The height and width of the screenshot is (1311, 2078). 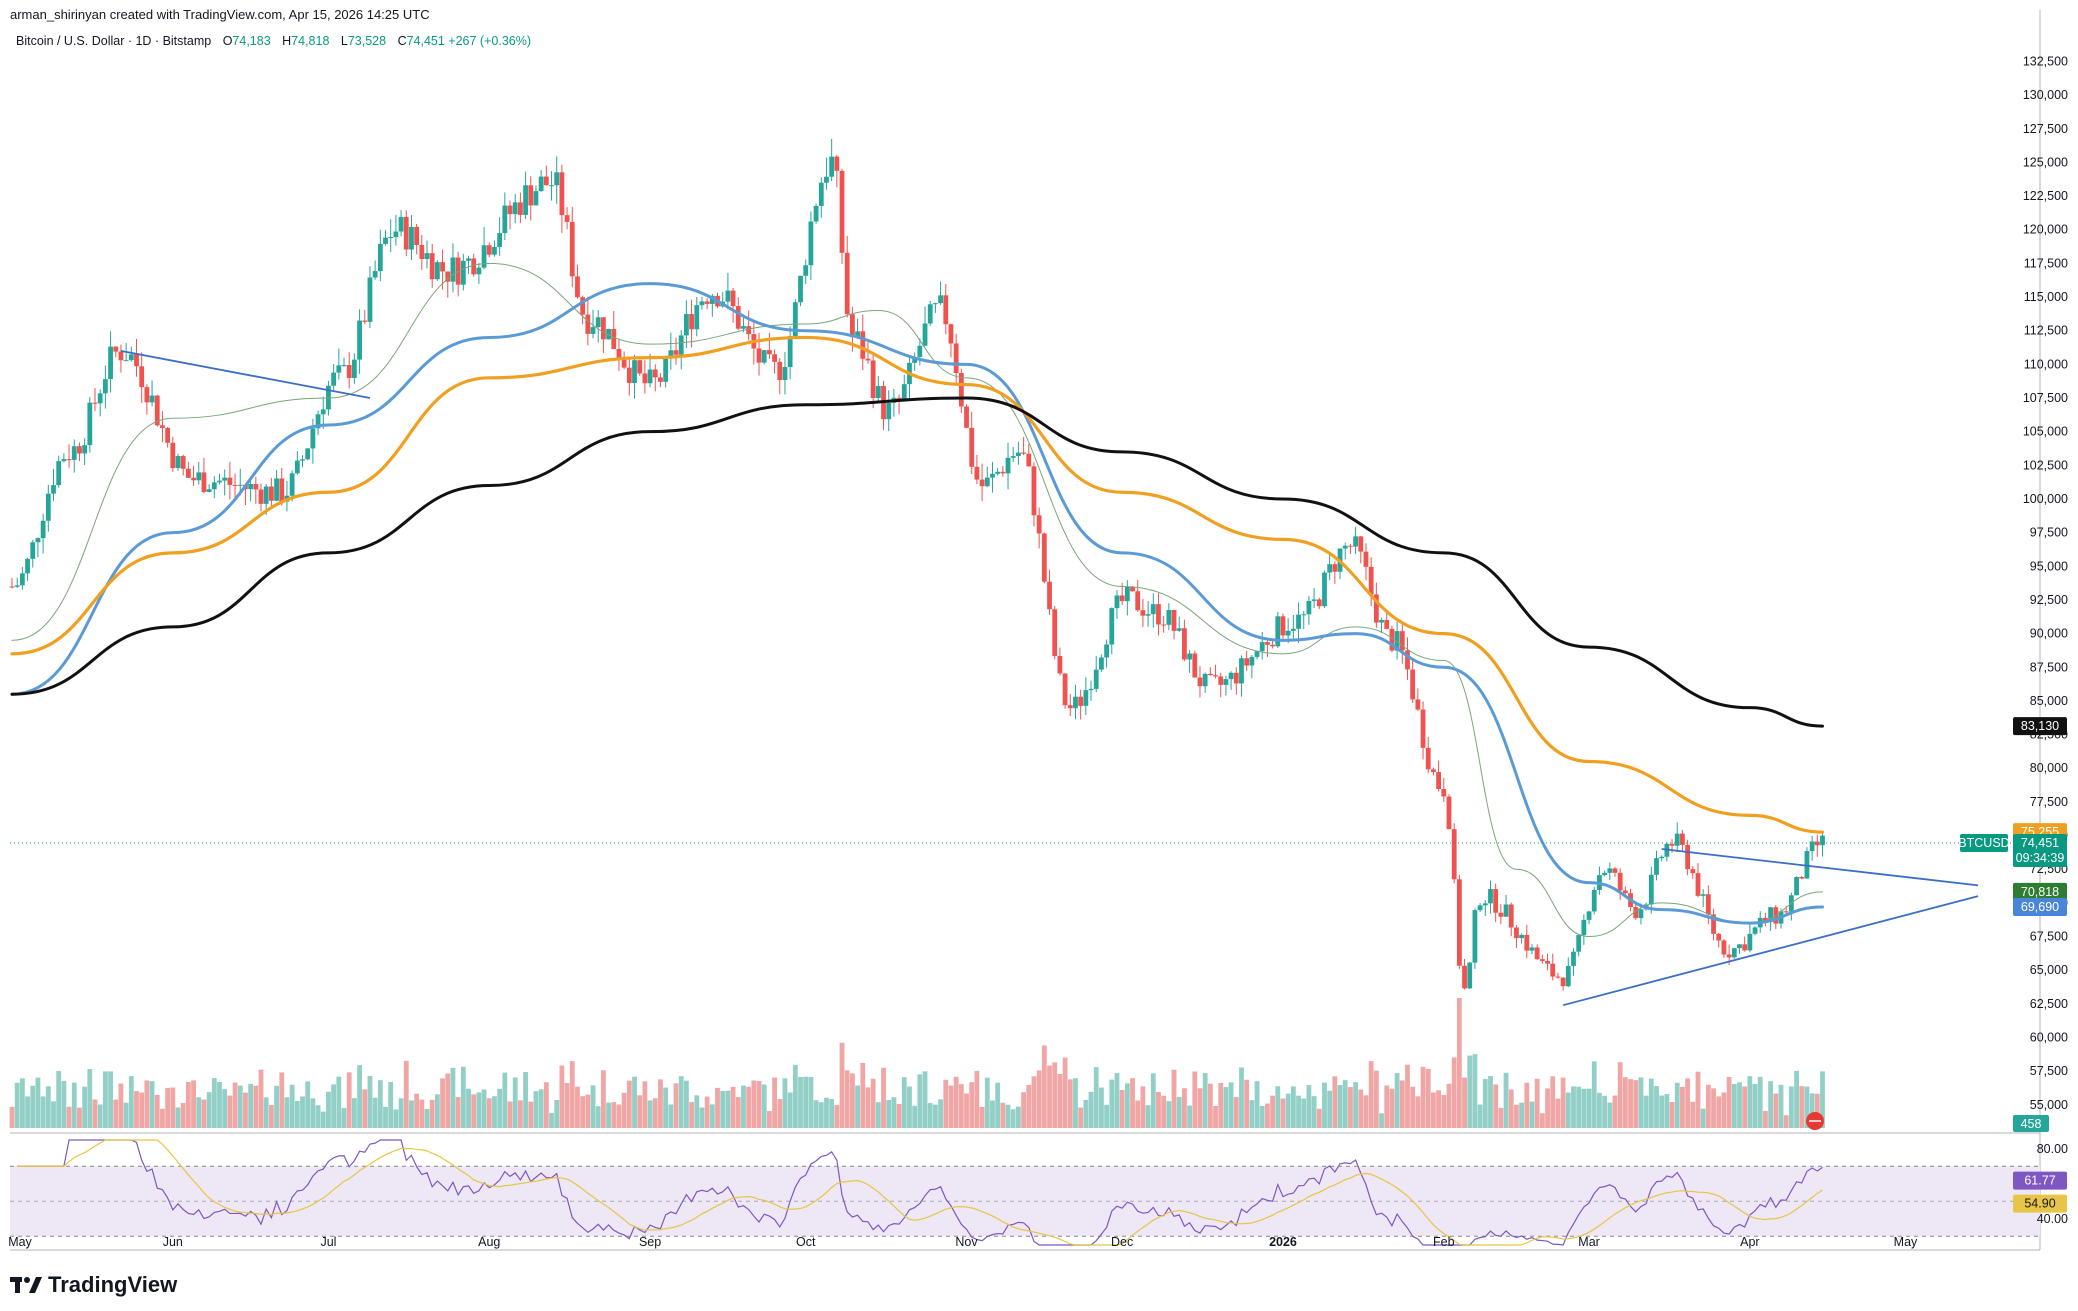 I want to click on brand-name: TradingView, so click(x=113, y=1284).